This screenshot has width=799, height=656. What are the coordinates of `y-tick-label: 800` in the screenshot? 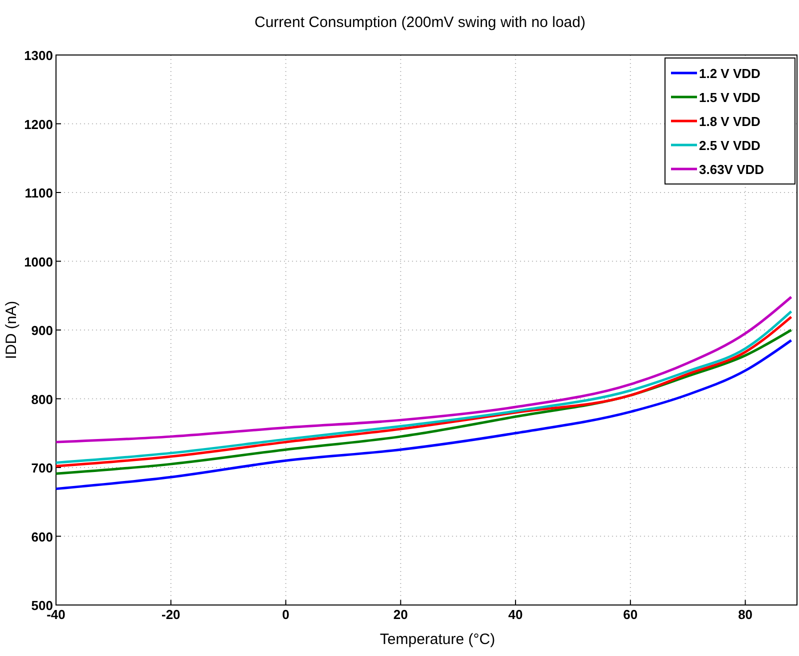 It's located at (42, 399).